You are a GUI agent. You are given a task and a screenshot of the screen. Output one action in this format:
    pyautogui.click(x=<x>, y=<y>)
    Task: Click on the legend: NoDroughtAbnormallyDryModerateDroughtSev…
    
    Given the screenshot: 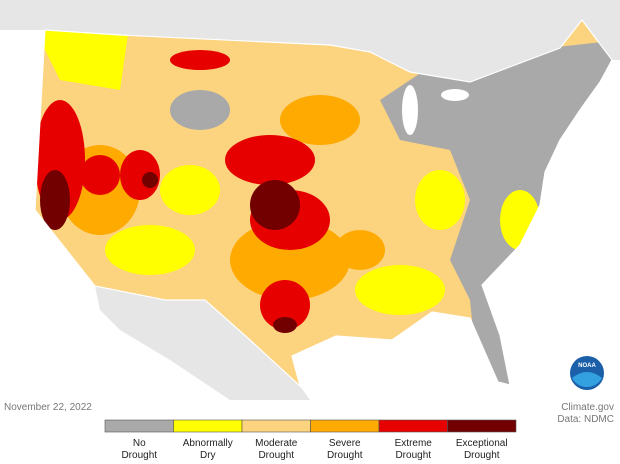 What is the action you would take?
    pyautogui.click(x=310, y=440)
    